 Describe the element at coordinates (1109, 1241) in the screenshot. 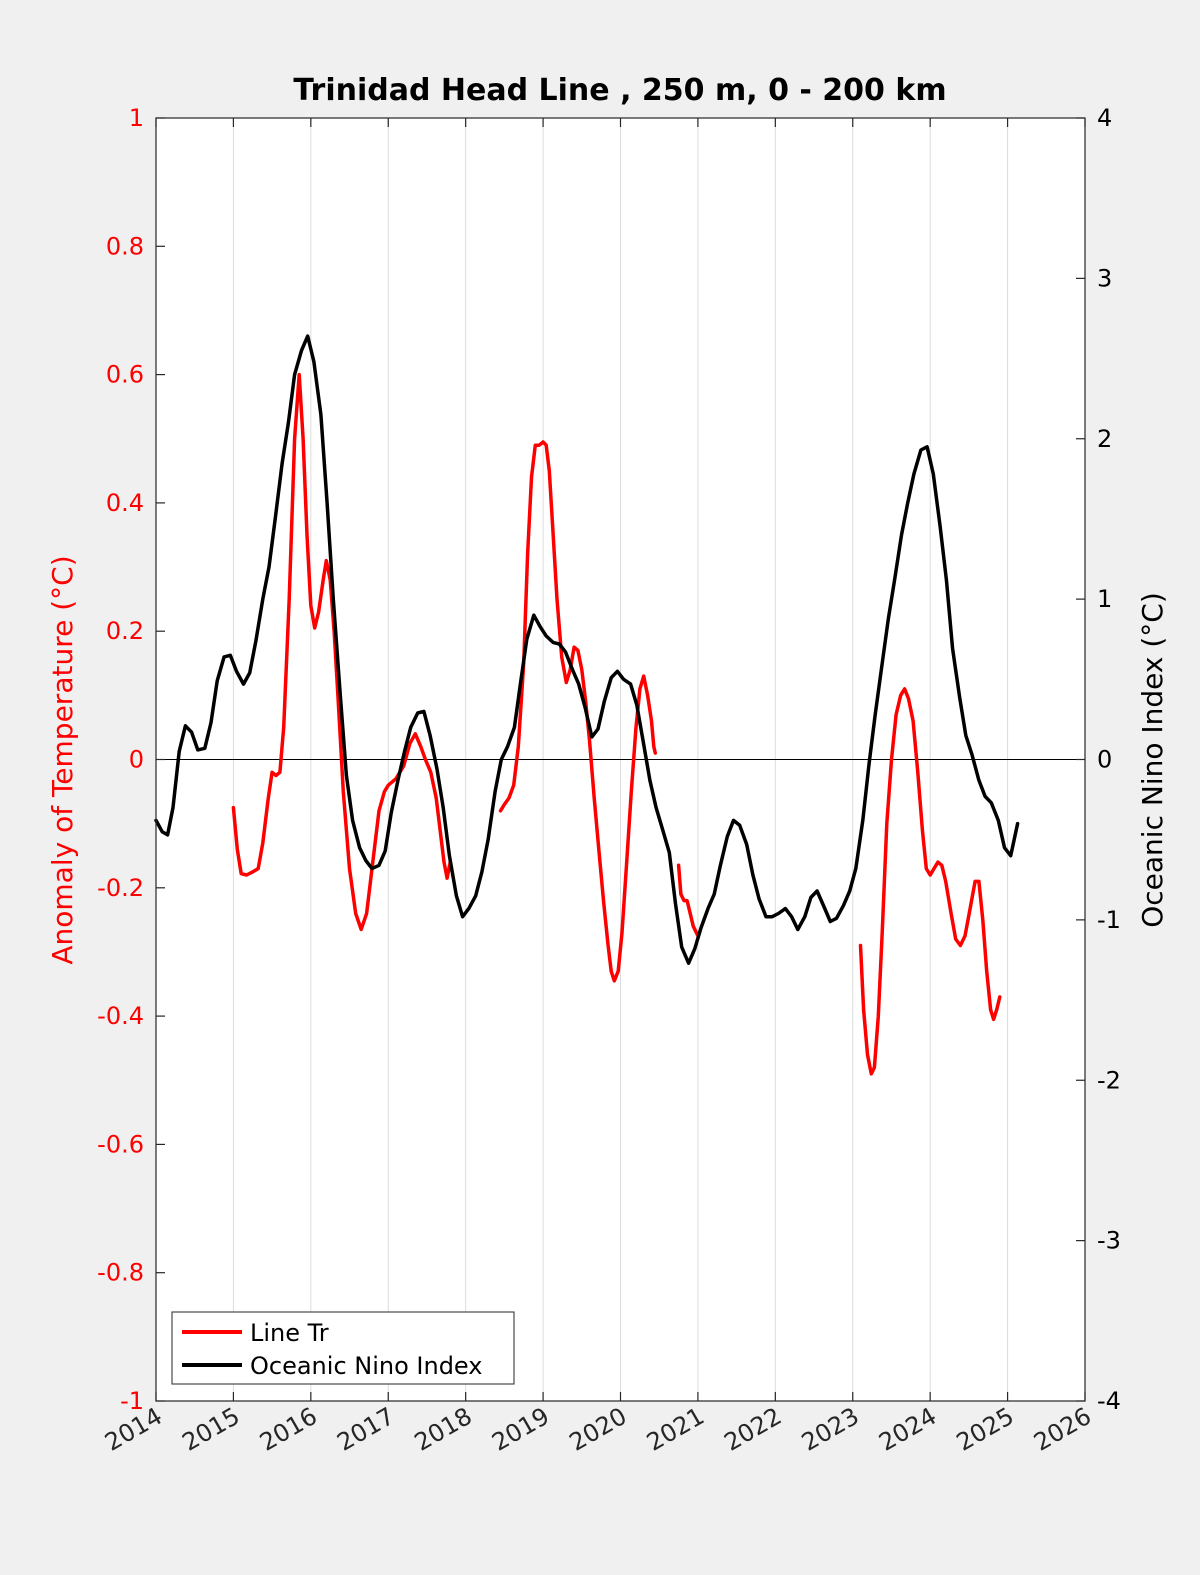

I see `y-right-tick-label: -3` at that location.